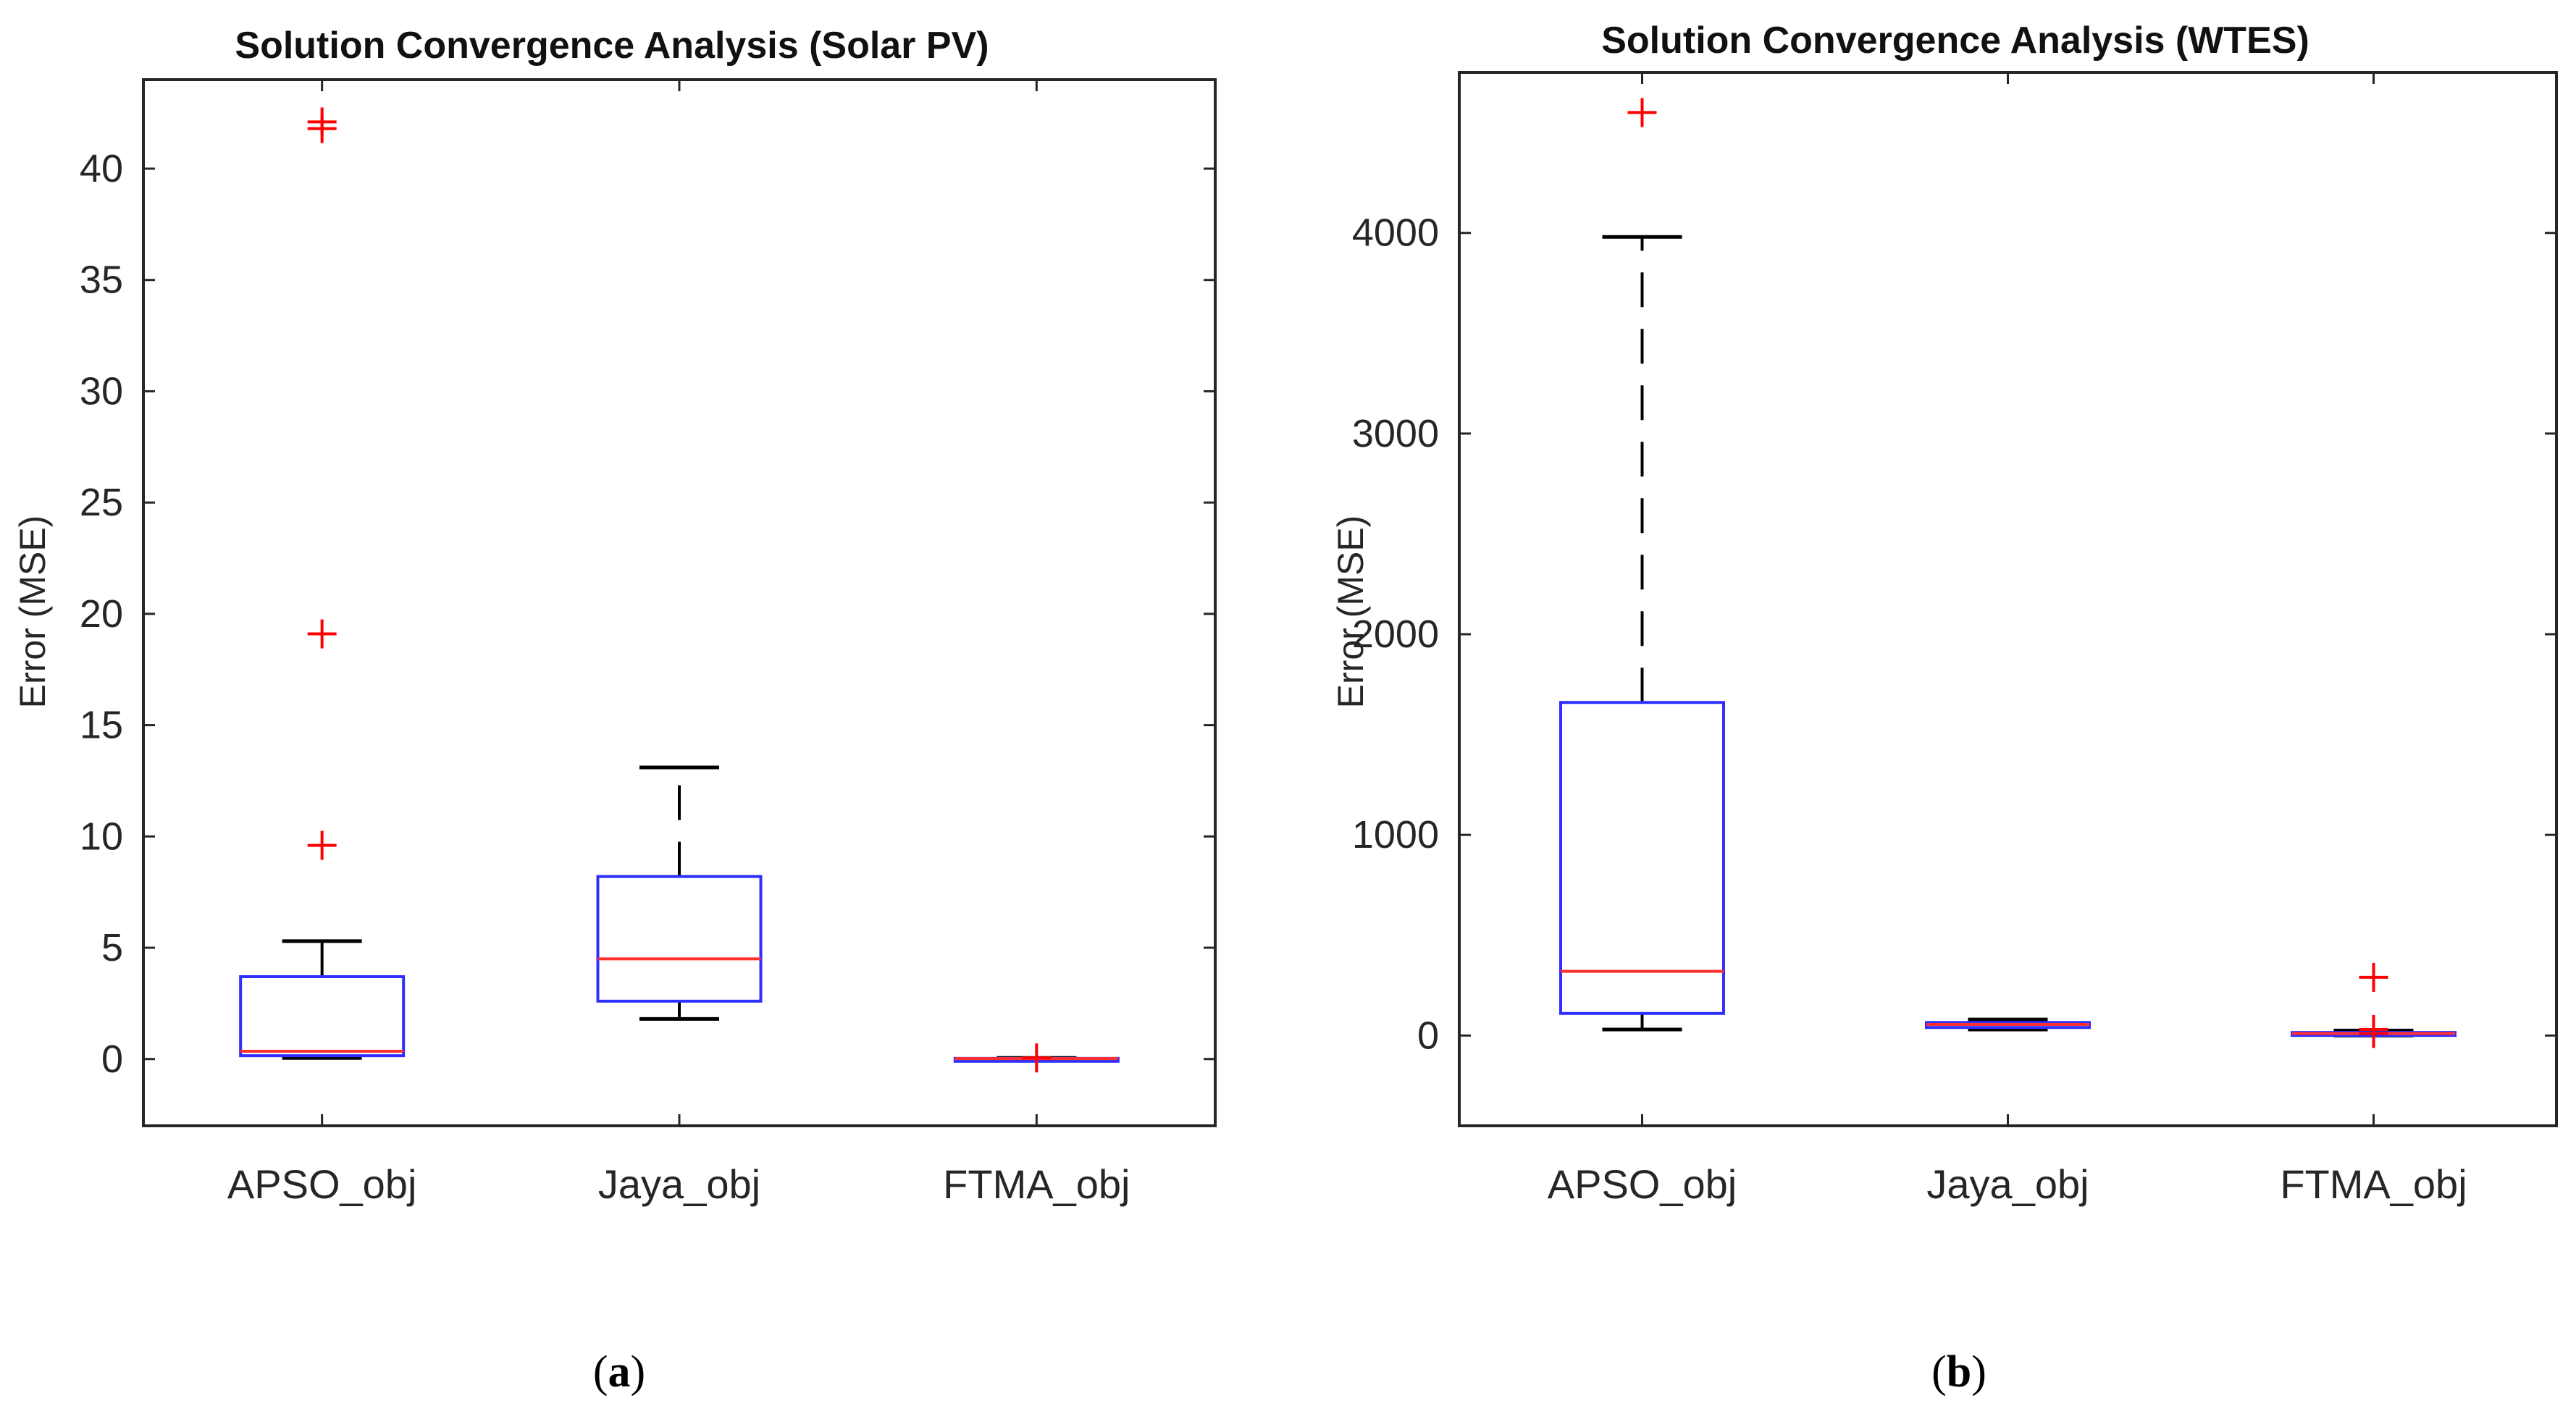  Describe the element at coordinates (101, 726) in the screenshot. I see `y-tick-label: 15` at that location.